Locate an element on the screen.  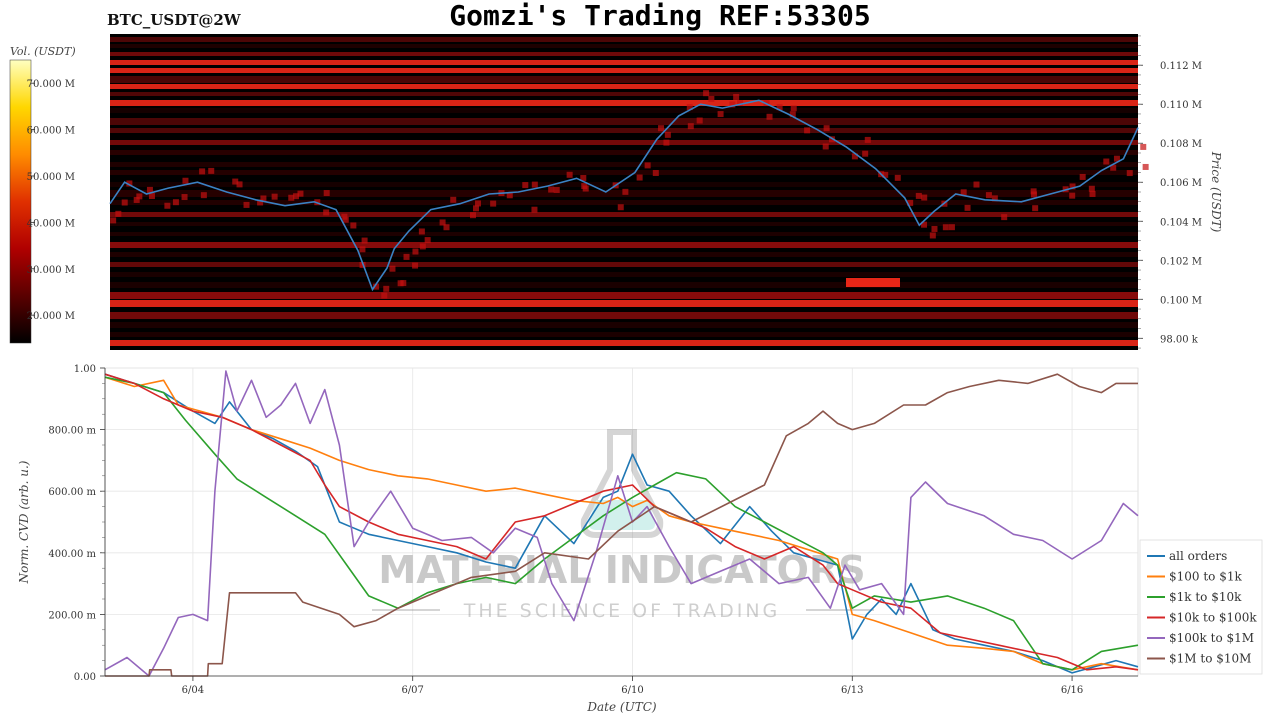
legend-label: $100 to $1k is located at coordinates (1205, 577).